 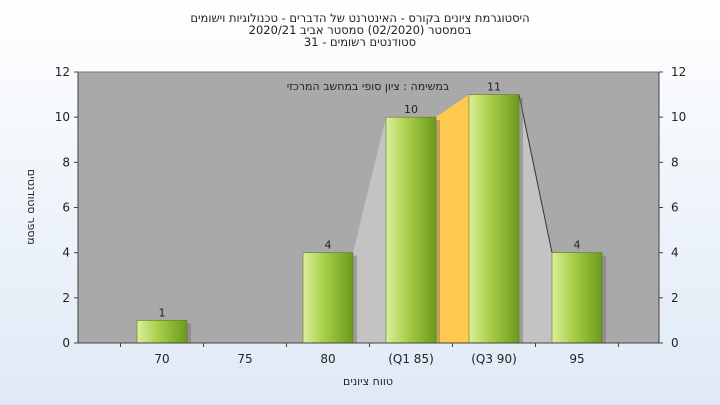 What do you see at coordinates (360, 30) in the screenshot?
I see `chart-title-line-2: בסמסטר (02/2020) סמסטר אביב 2020/21` at bounding box center [360, 30].